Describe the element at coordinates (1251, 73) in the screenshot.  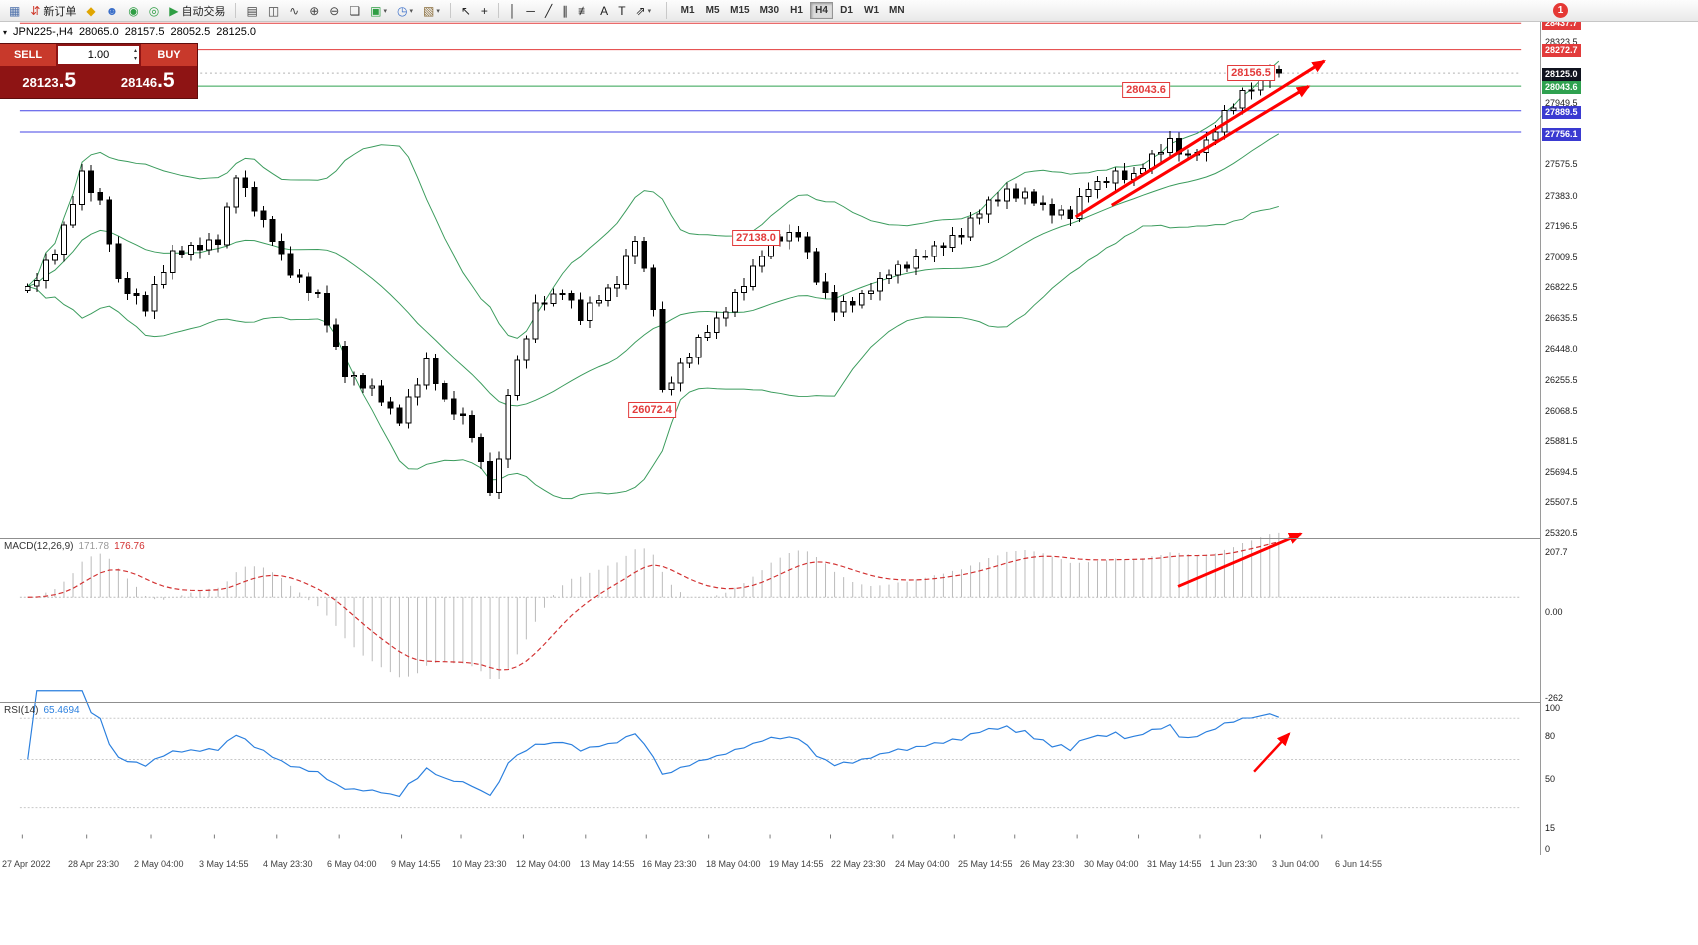
I see `price-callout: 28156.5` at that location.